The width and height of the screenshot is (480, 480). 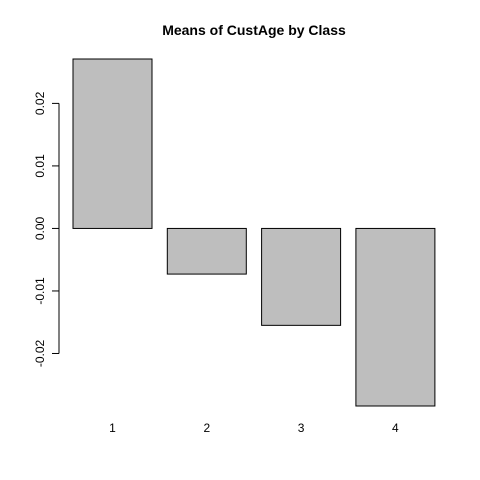 What do you see at coordinates (206, 428) in the screenshot?
I see `x-category-label: 2` at bounding box center [206, 428].